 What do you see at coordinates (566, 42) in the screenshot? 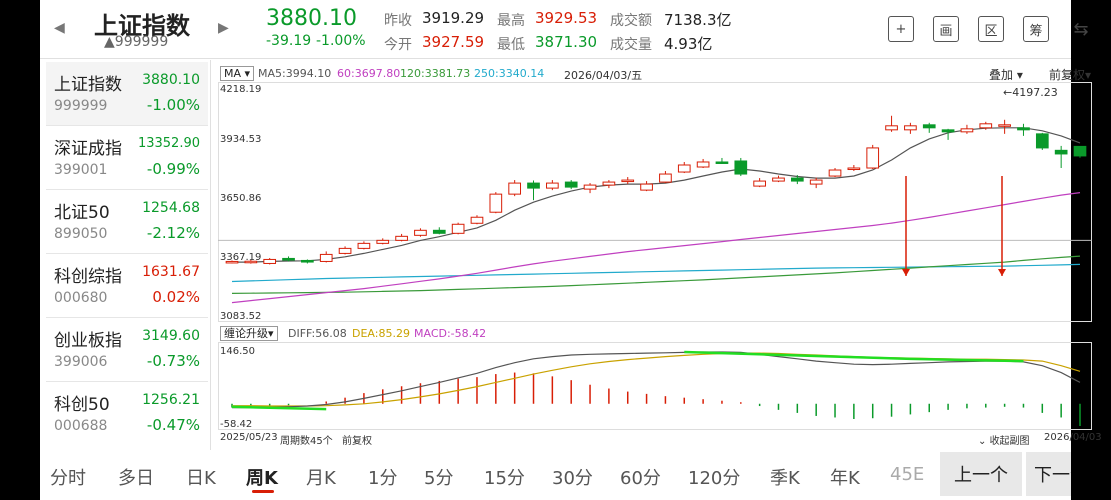
I see `stat-low: 3871.30` at bounding box center [566, 42].